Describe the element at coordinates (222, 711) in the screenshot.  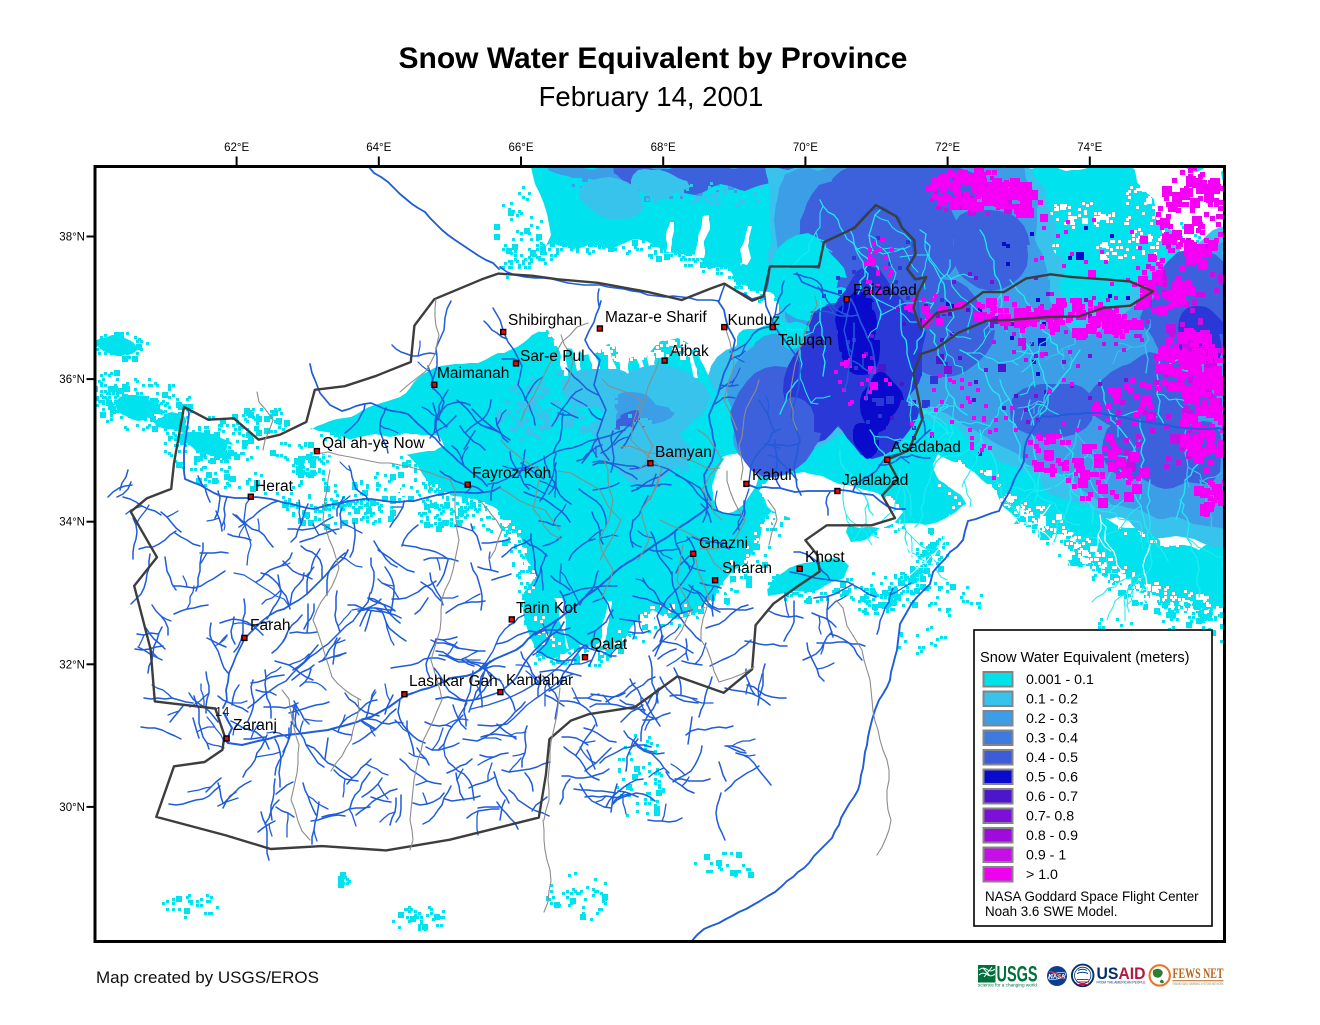
I see `svg-text: 14` at that location.